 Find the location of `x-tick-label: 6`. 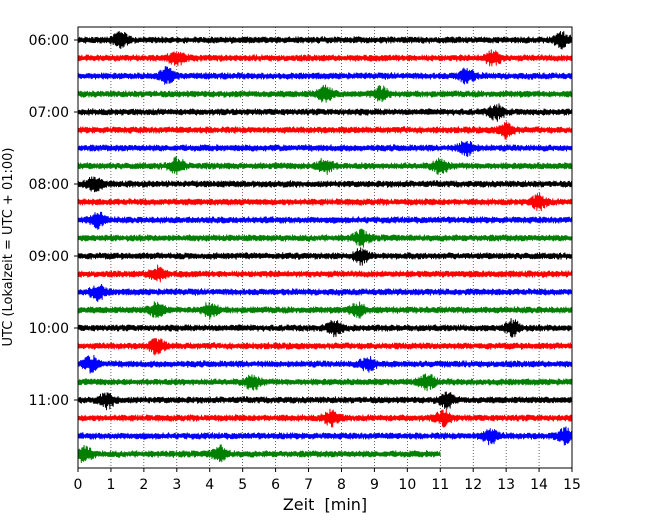

x-tick-label: 6 is located at coordinates (275, 485).